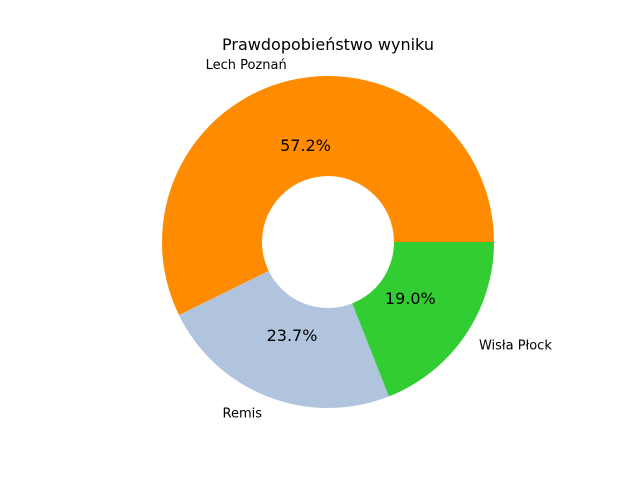  I want to click on slice-wisla-plock, so click(423, 319).